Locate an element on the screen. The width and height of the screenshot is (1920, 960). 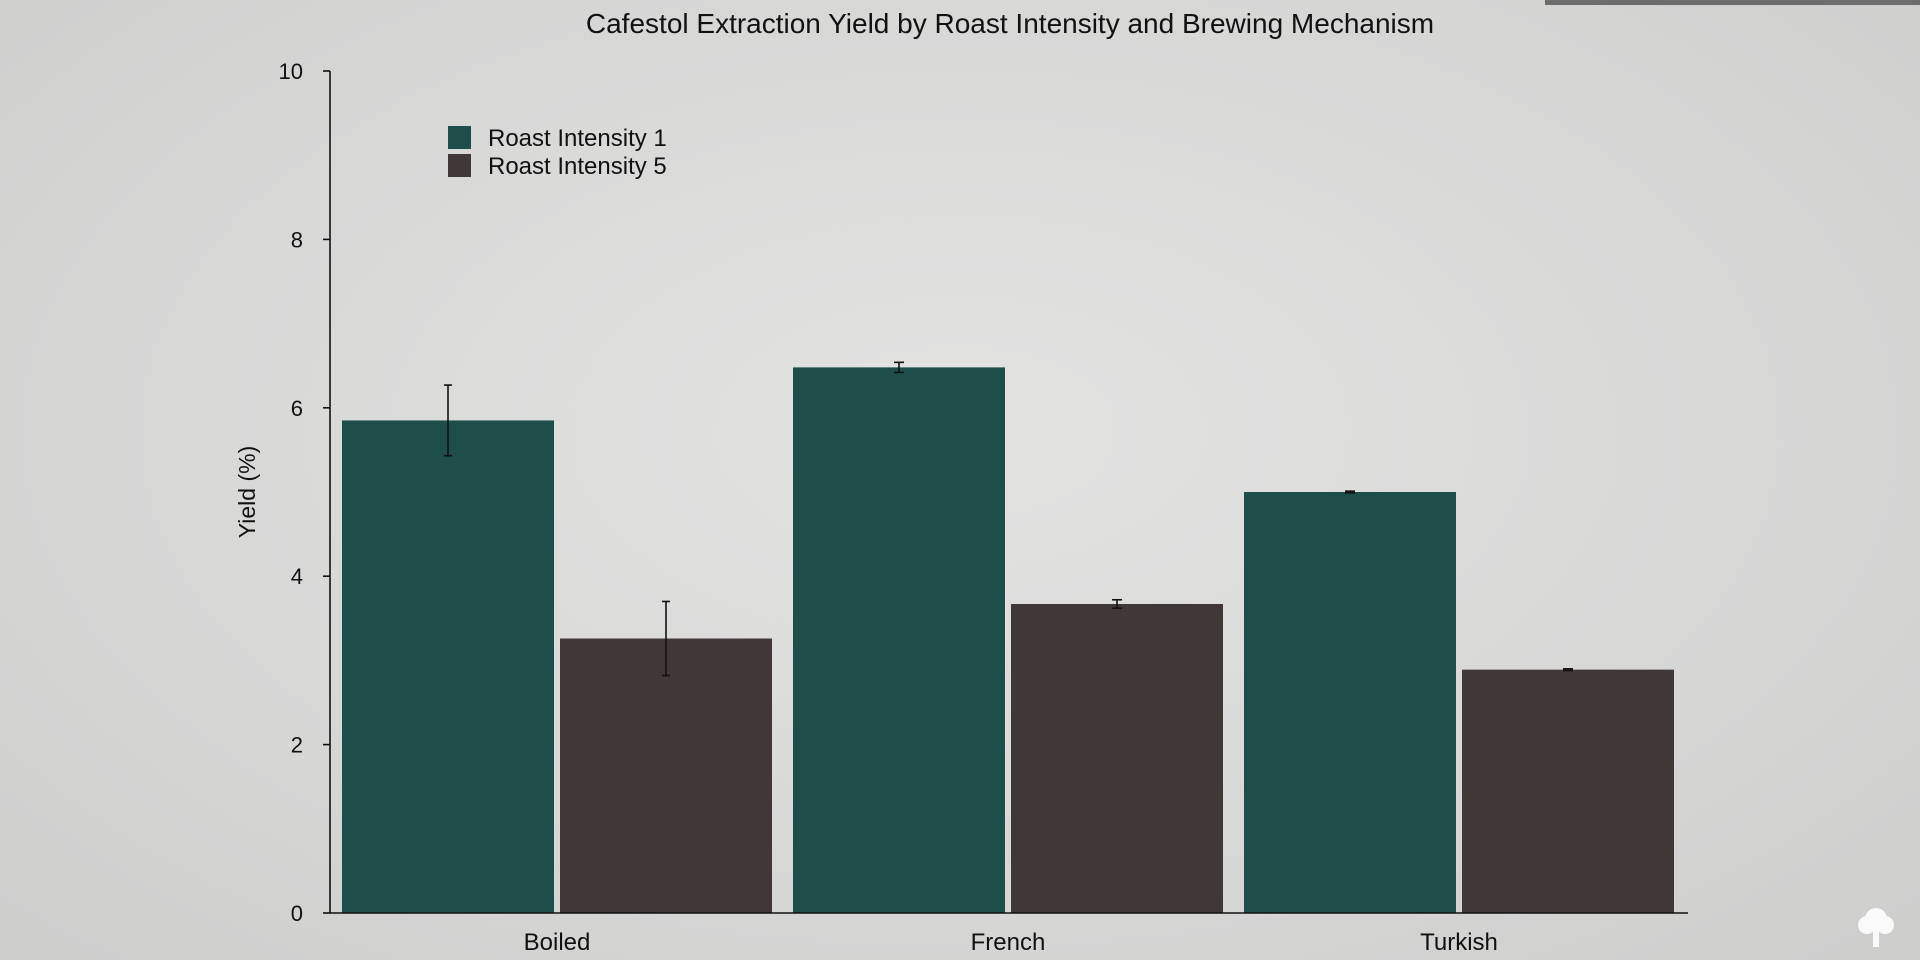
y-tick-label: 6 is located at coordinates (297, 408).